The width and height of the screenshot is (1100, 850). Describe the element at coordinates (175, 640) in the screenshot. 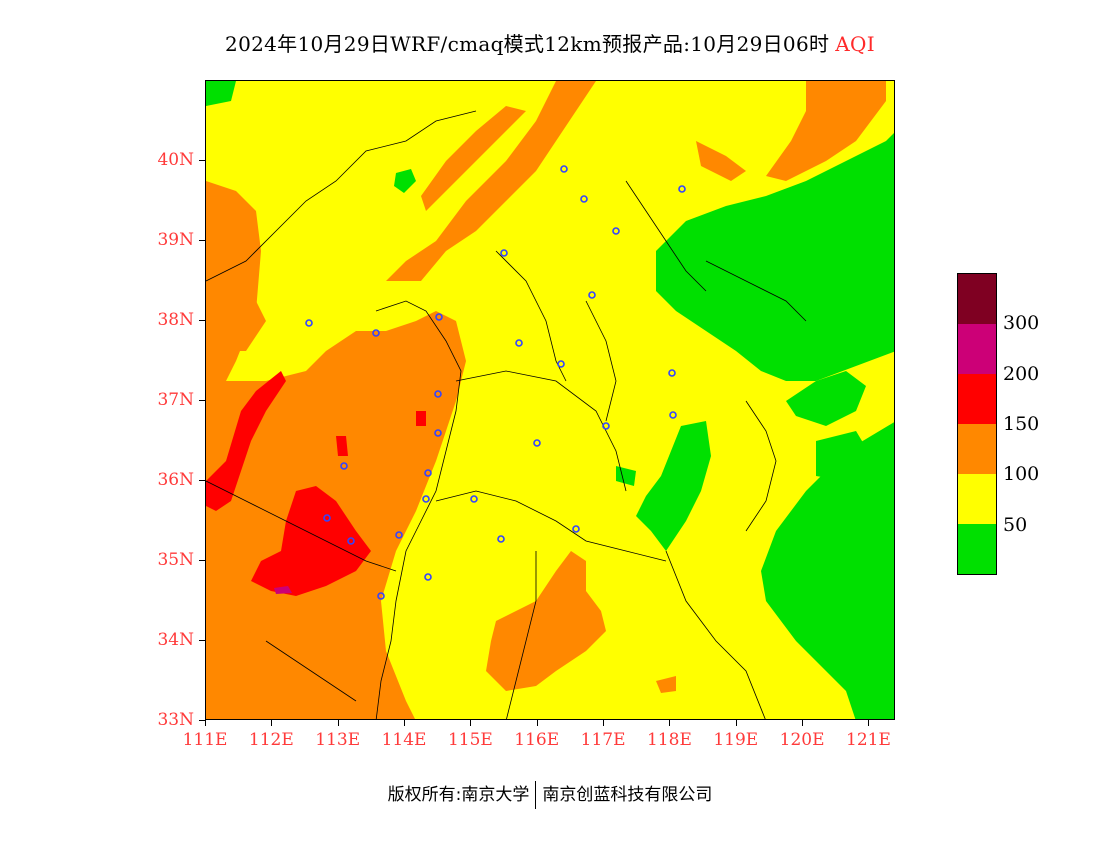

I see `lat-label: 34N` at that location.